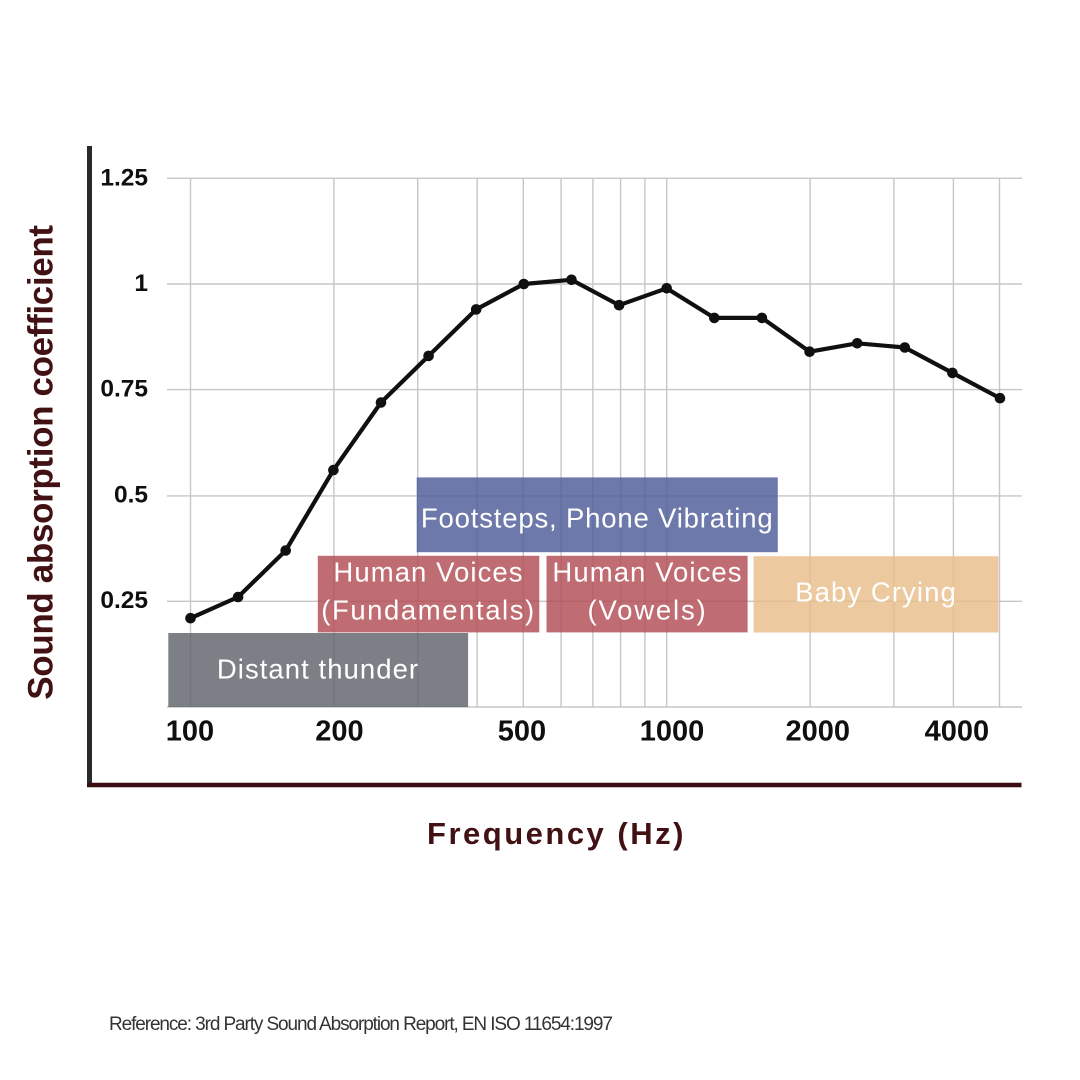 The width and height of the screenshot is (1080, 1080). I want to click on svg-text: 1, so click(141, 283).